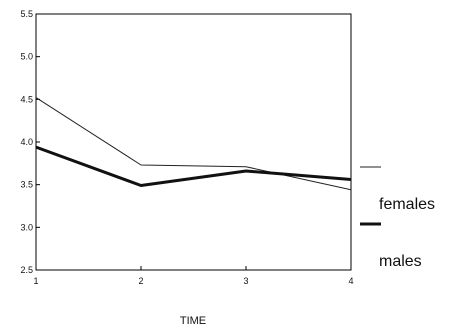  What do you see at coordinates (26, 270) in the screenshot?
I see `y-tick-label: 2.5` at bounding box center [26, 270].